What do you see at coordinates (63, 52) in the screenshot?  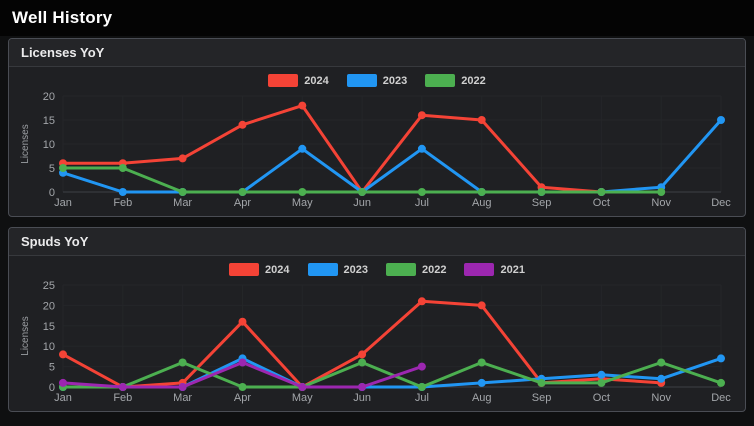 I see `panel-title-licenses: Licenses YoY` at bounding box center [63, 52].